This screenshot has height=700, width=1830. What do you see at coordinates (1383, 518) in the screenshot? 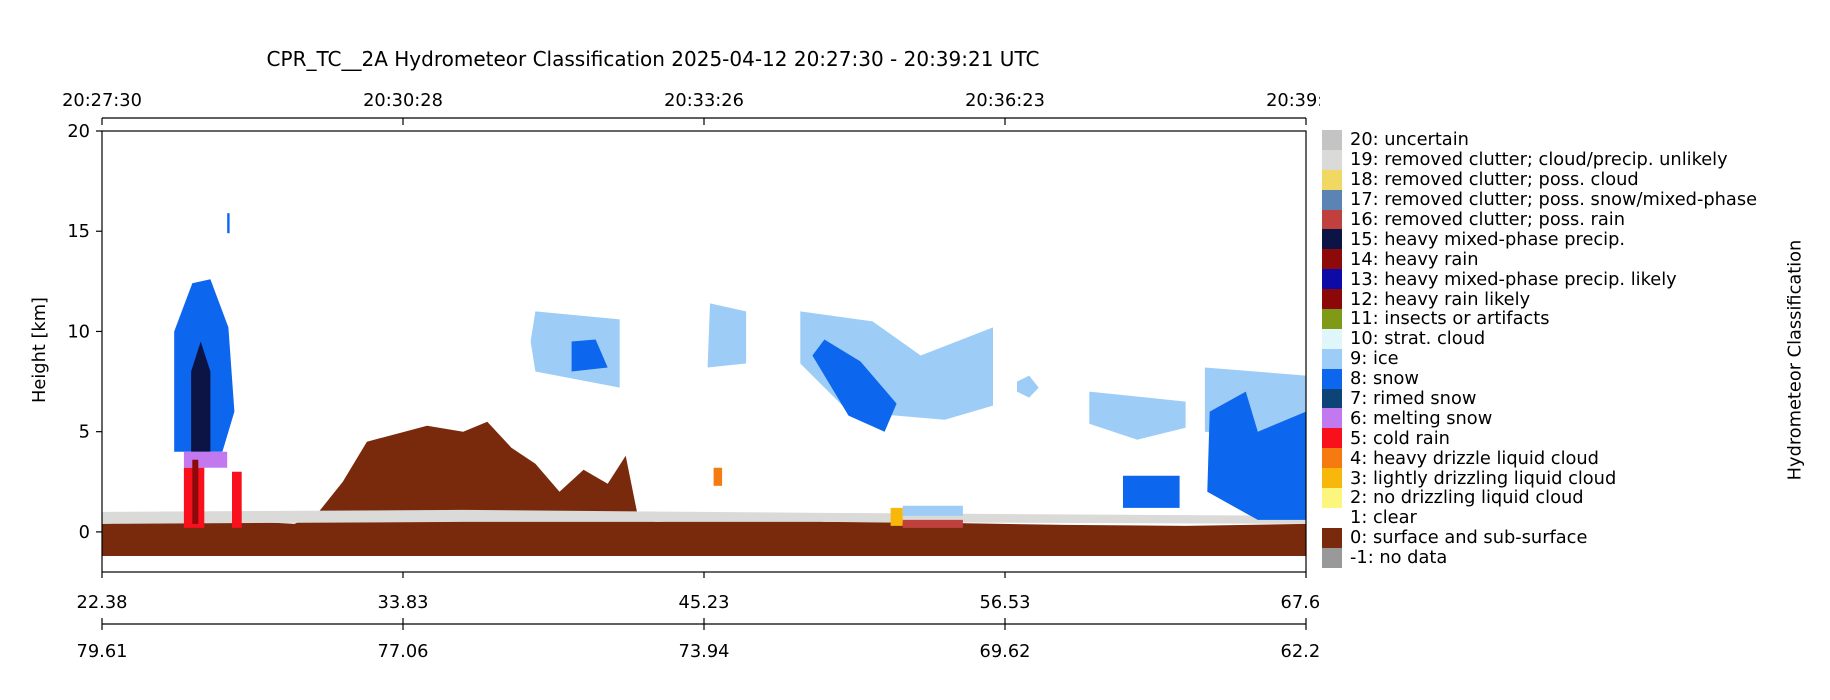
I see `legend-label: 1: clear` at bounding box center [1383, 518].